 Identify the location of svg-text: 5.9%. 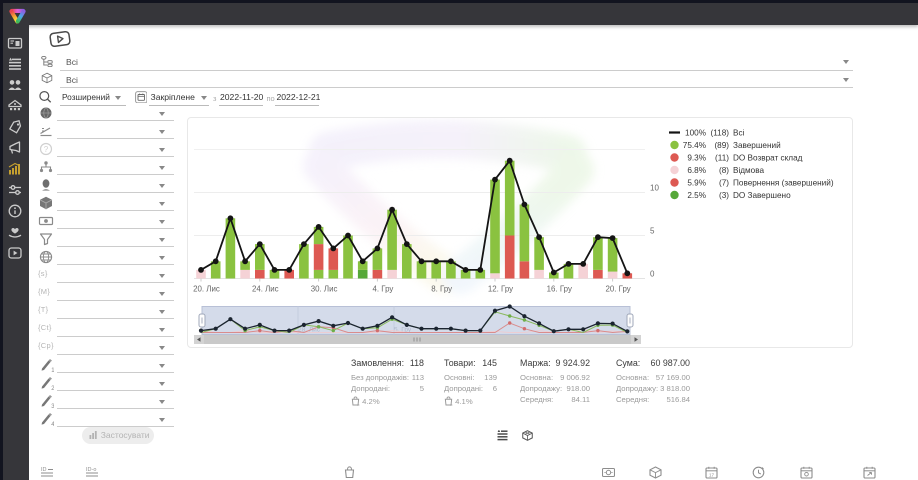
(696, 183).